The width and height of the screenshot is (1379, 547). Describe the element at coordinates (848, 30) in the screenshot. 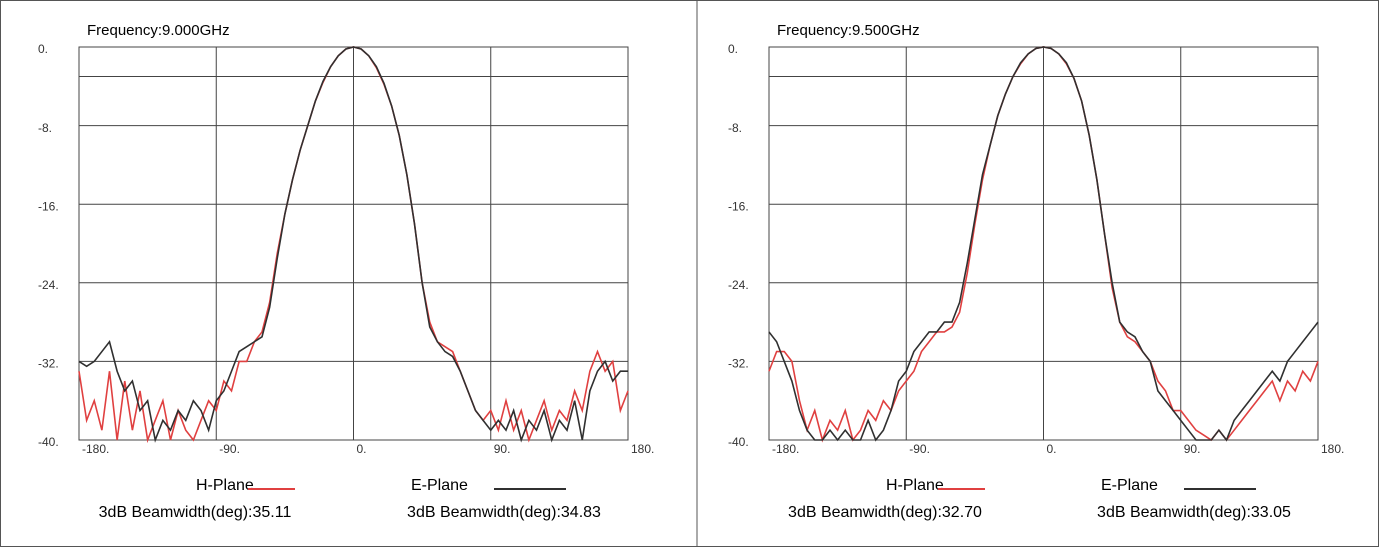

I see `chart-title: Frequency:9.500GHz` at that location.